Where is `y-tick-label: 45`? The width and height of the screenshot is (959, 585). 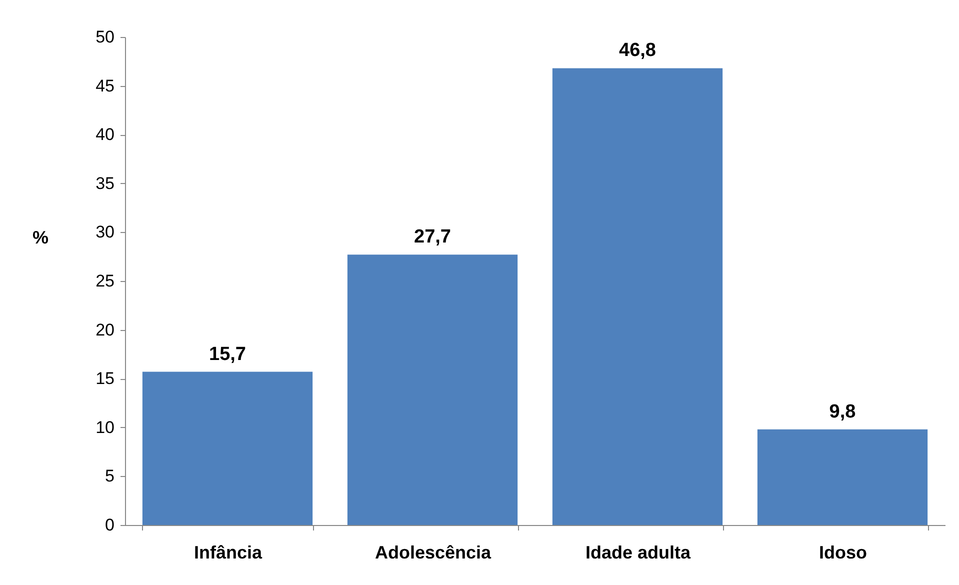
y-tick-label: 45 is located at coordinates (105, 86).